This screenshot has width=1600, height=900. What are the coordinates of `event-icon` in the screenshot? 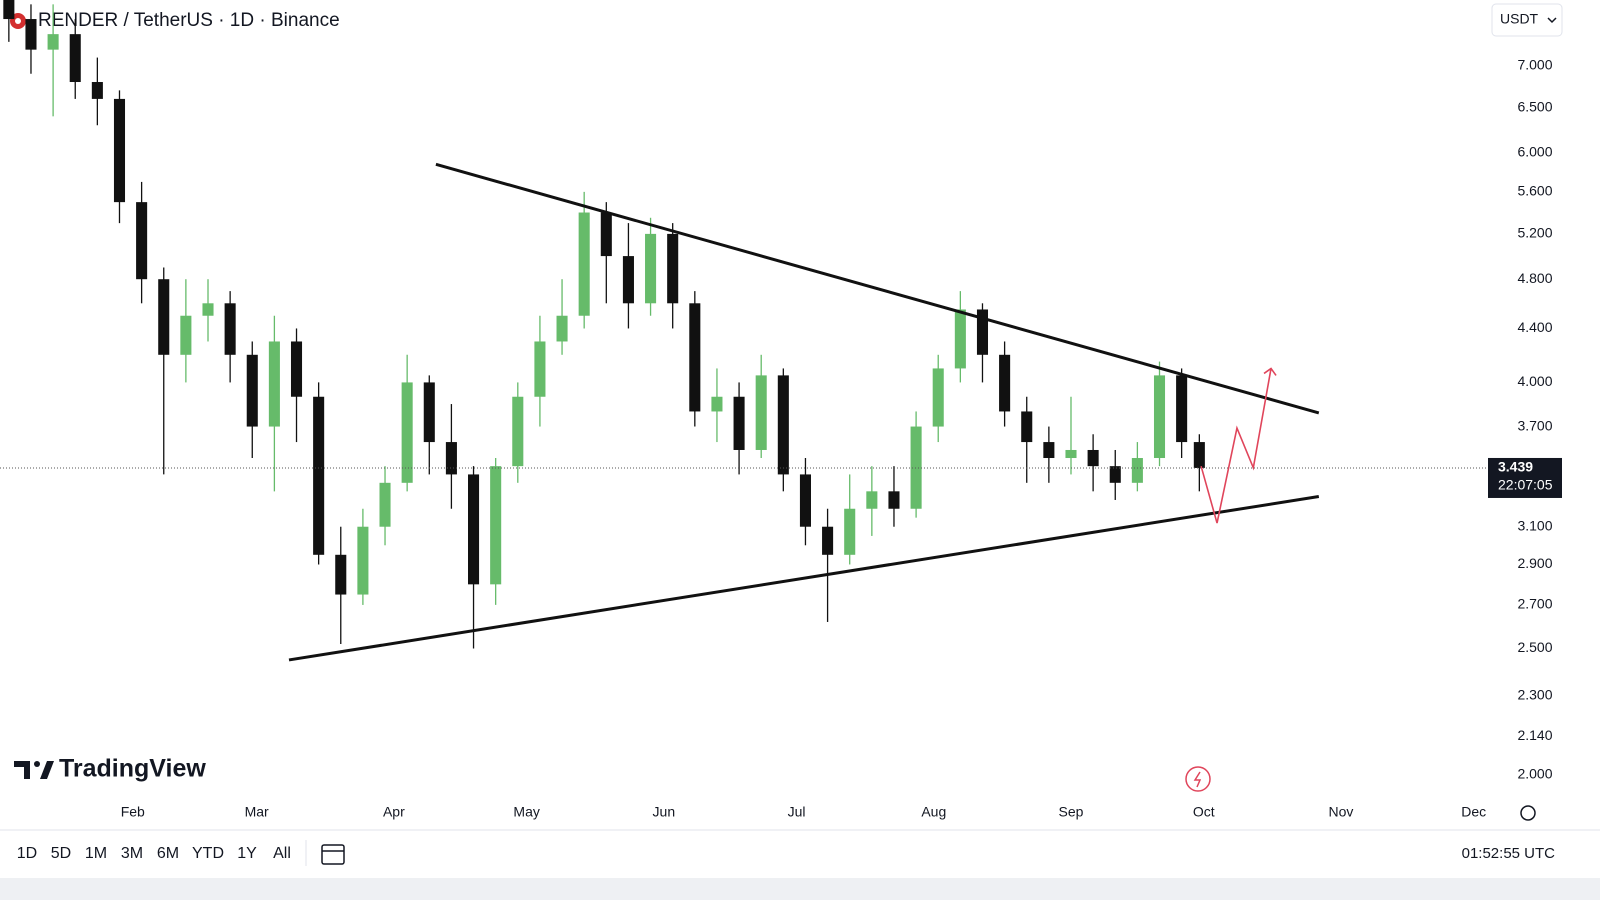 It's located at (1198, 779).